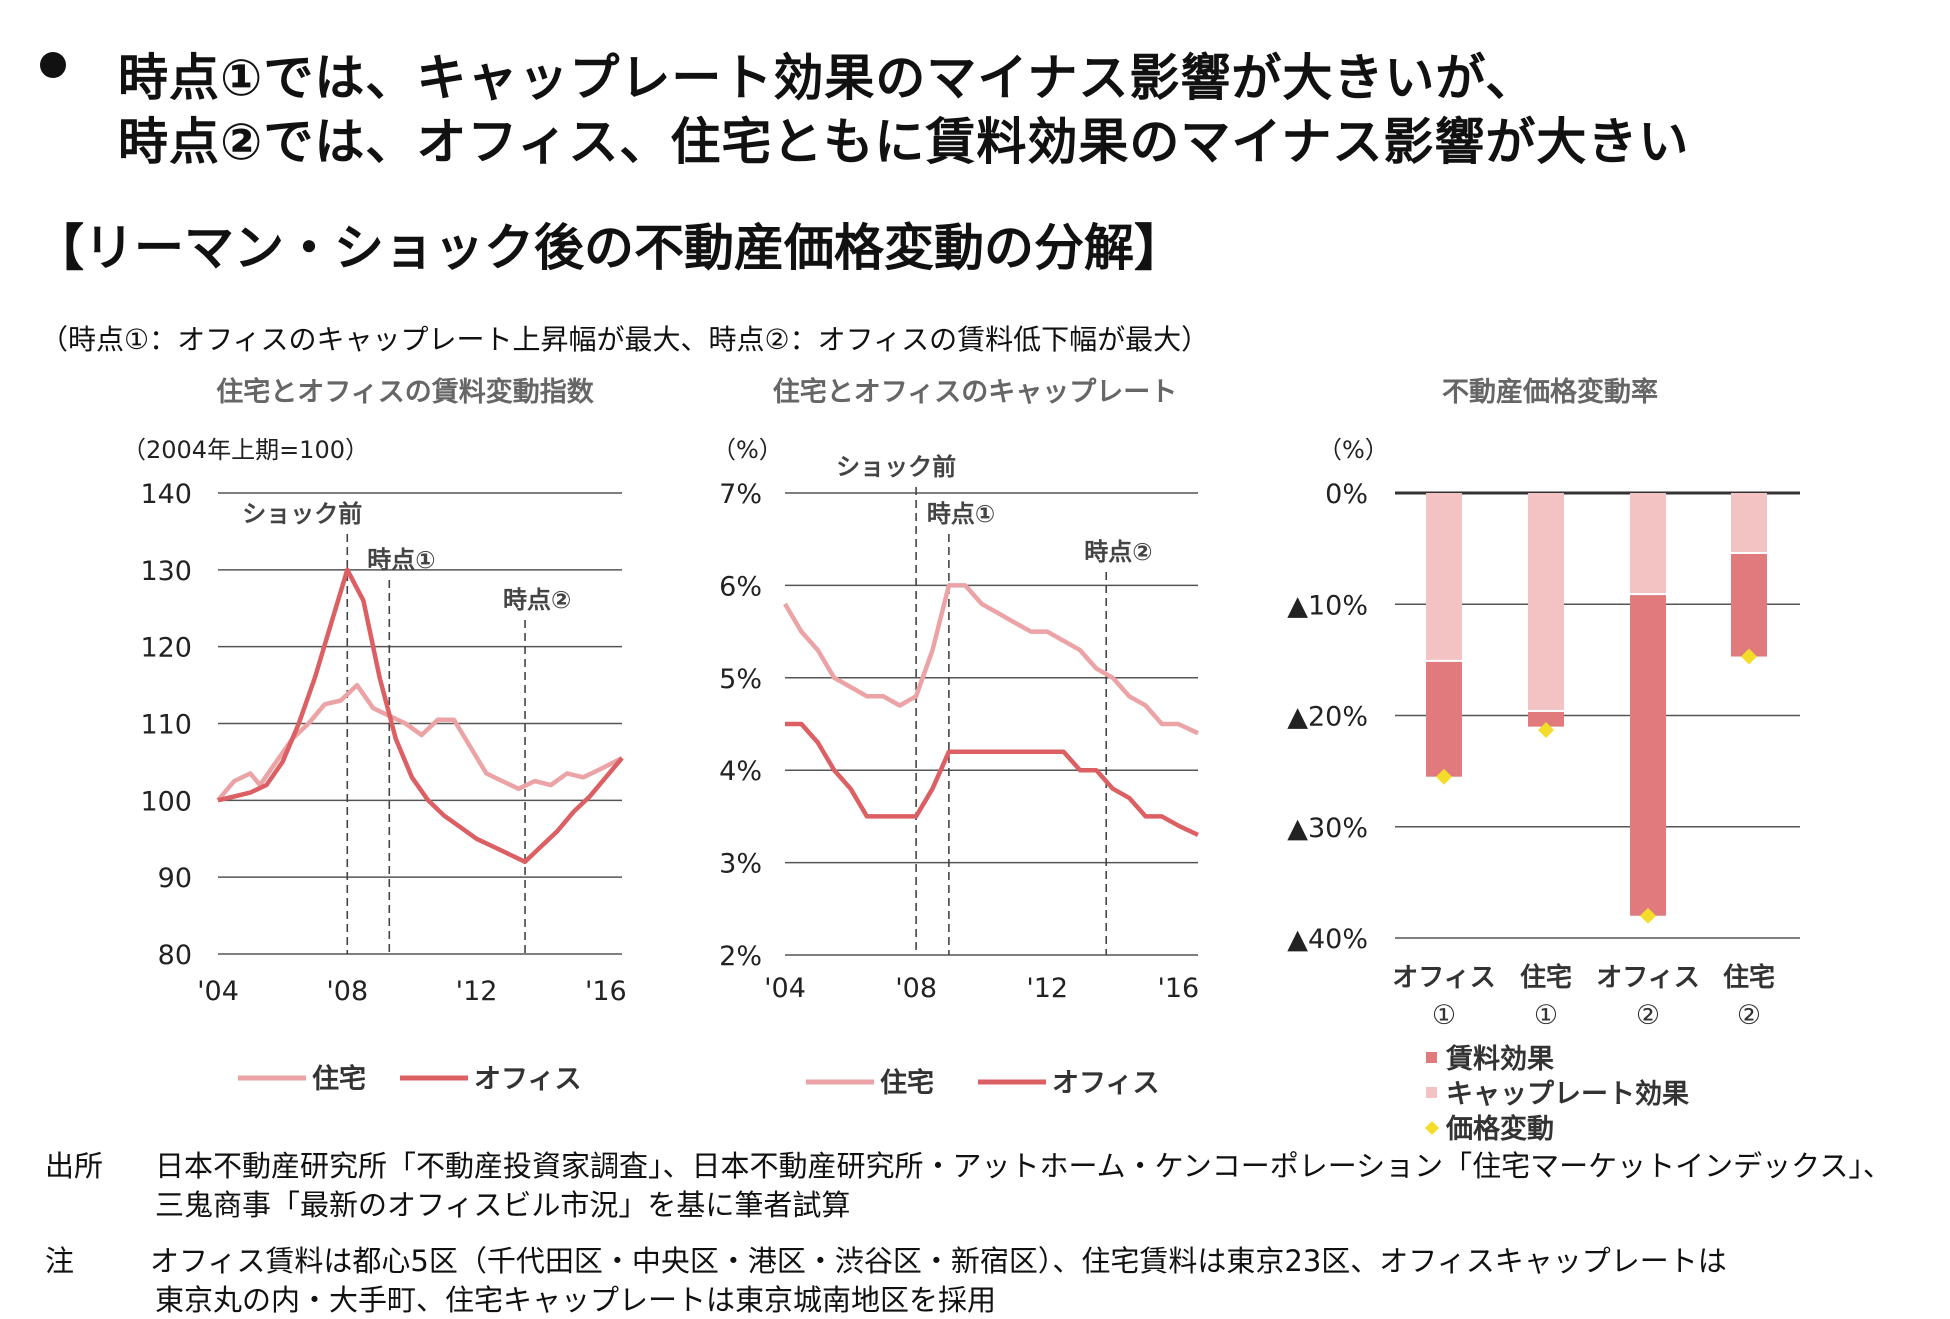  What do you see at coordinates (916, 988) in the screenshot?
I see `chart2-x-tick-label: '08` at bounding box center [916, 988].